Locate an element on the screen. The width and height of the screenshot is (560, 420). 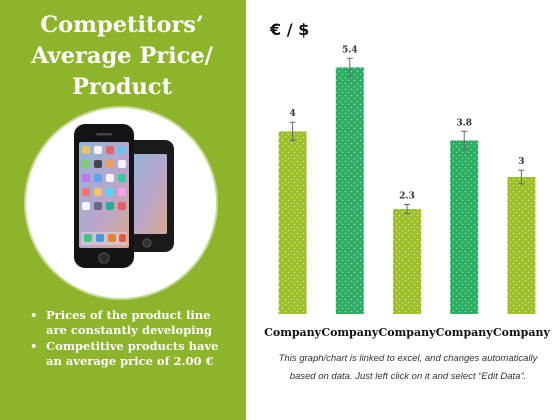
title-line: Competitors’ is located at coordinates (122, 25).